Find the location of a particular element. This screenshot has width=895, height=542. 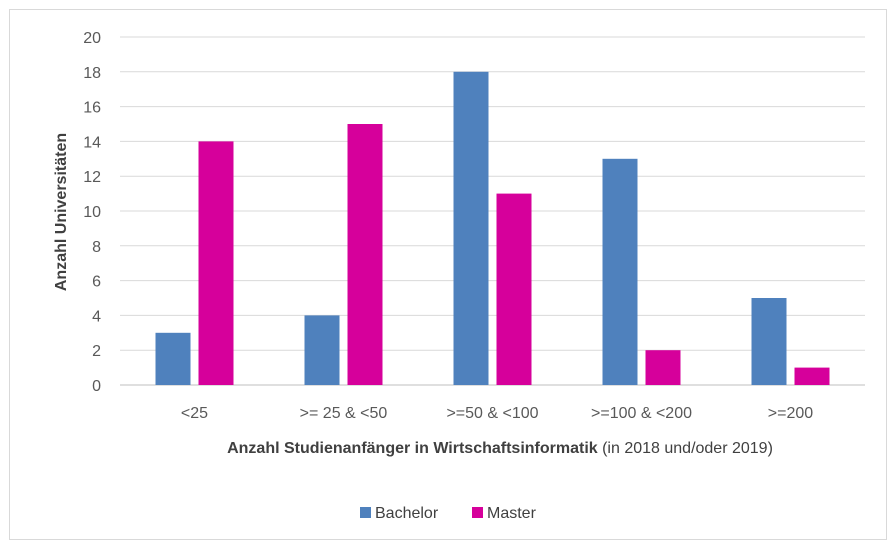

legend: Bachelor Master is located at coordinates (448, 513).